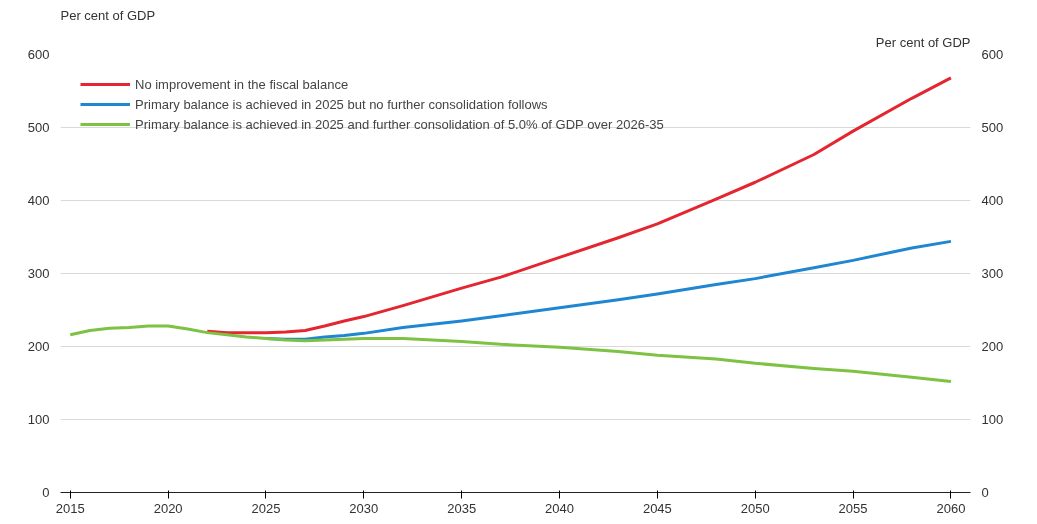 The image size is (1037, 524). Describe the element at coordinates (242, 84) in the screenshot. I see `legend-label: No improvement in the fiscal balance` at that location.